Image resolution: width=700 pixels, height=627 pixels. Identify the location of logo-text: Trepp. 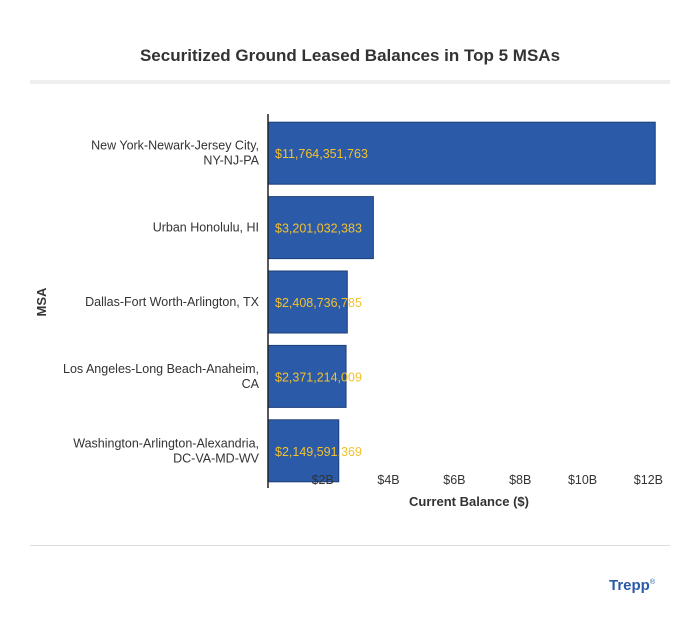
(629, 585).